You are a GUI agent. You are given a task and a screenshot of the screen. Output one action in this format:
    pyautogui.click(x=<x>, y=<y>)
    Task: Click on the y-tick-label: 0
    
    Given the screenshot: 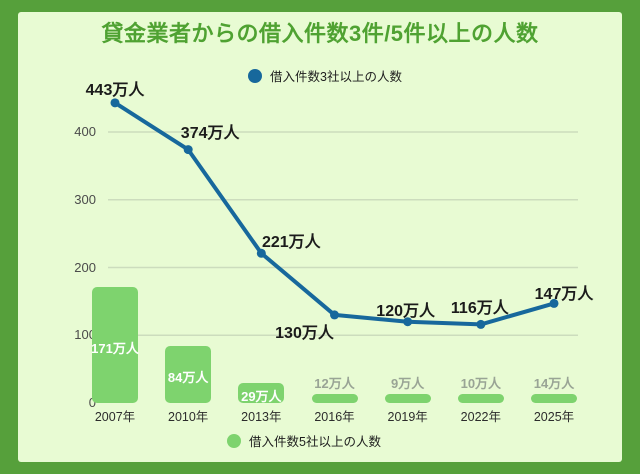 What is the action you would take?
    pyautogui.click(x=92, y=402)
    